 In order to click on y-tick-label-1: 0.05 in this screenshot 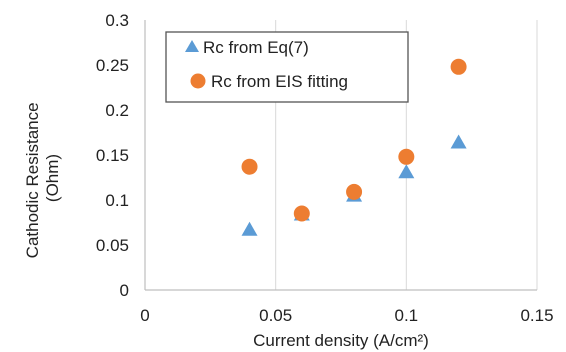, I will do `click(112, 245)`.